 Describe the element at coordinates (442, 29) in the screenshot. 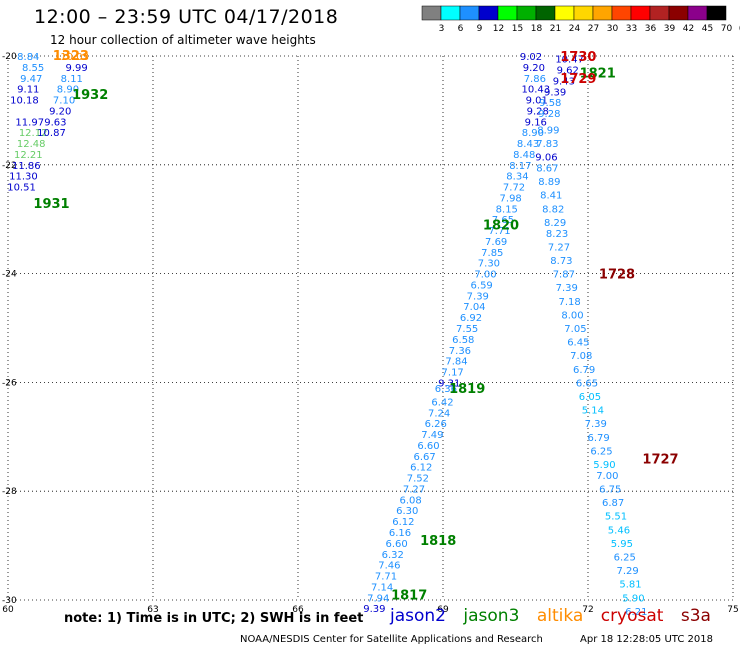

I see `colorbar-label: 3` at that location.